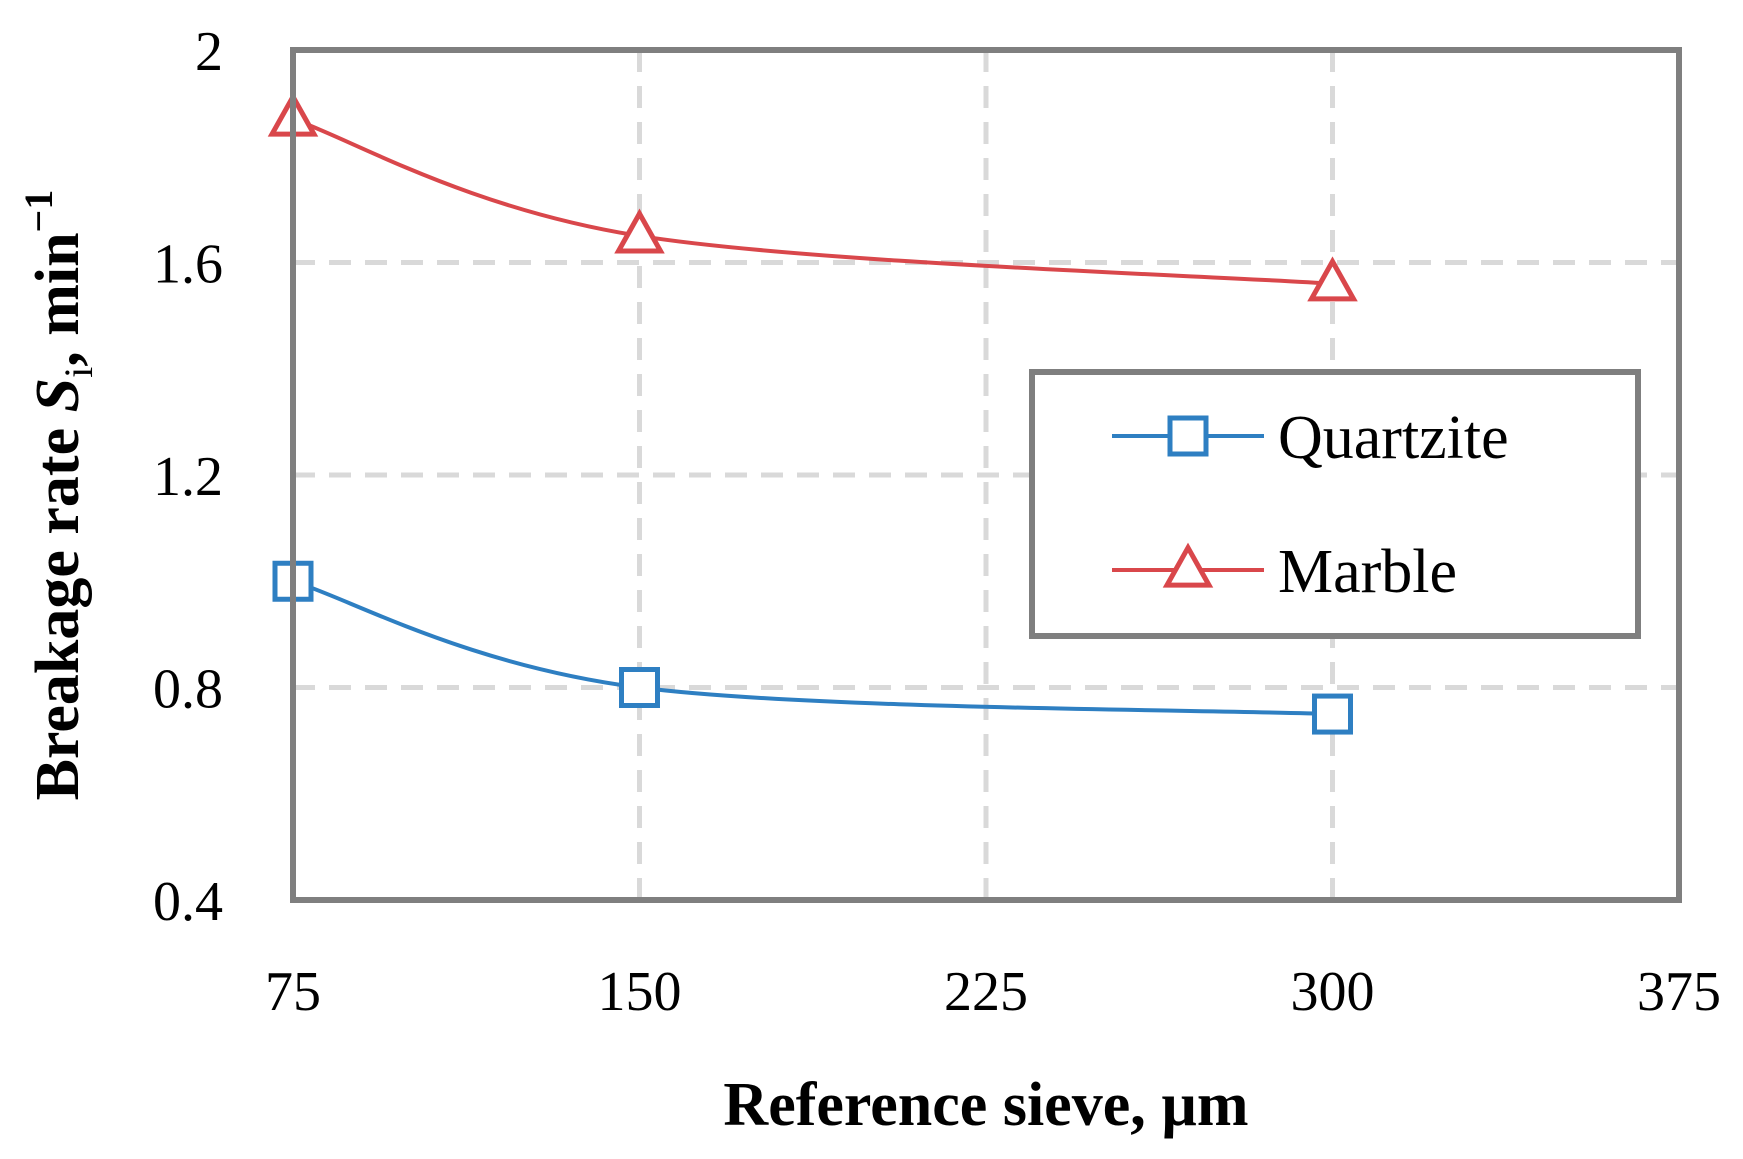 The height and width of the screenshot is (1159, 1743). I want to click on series-line-marble, so click(812, 201).